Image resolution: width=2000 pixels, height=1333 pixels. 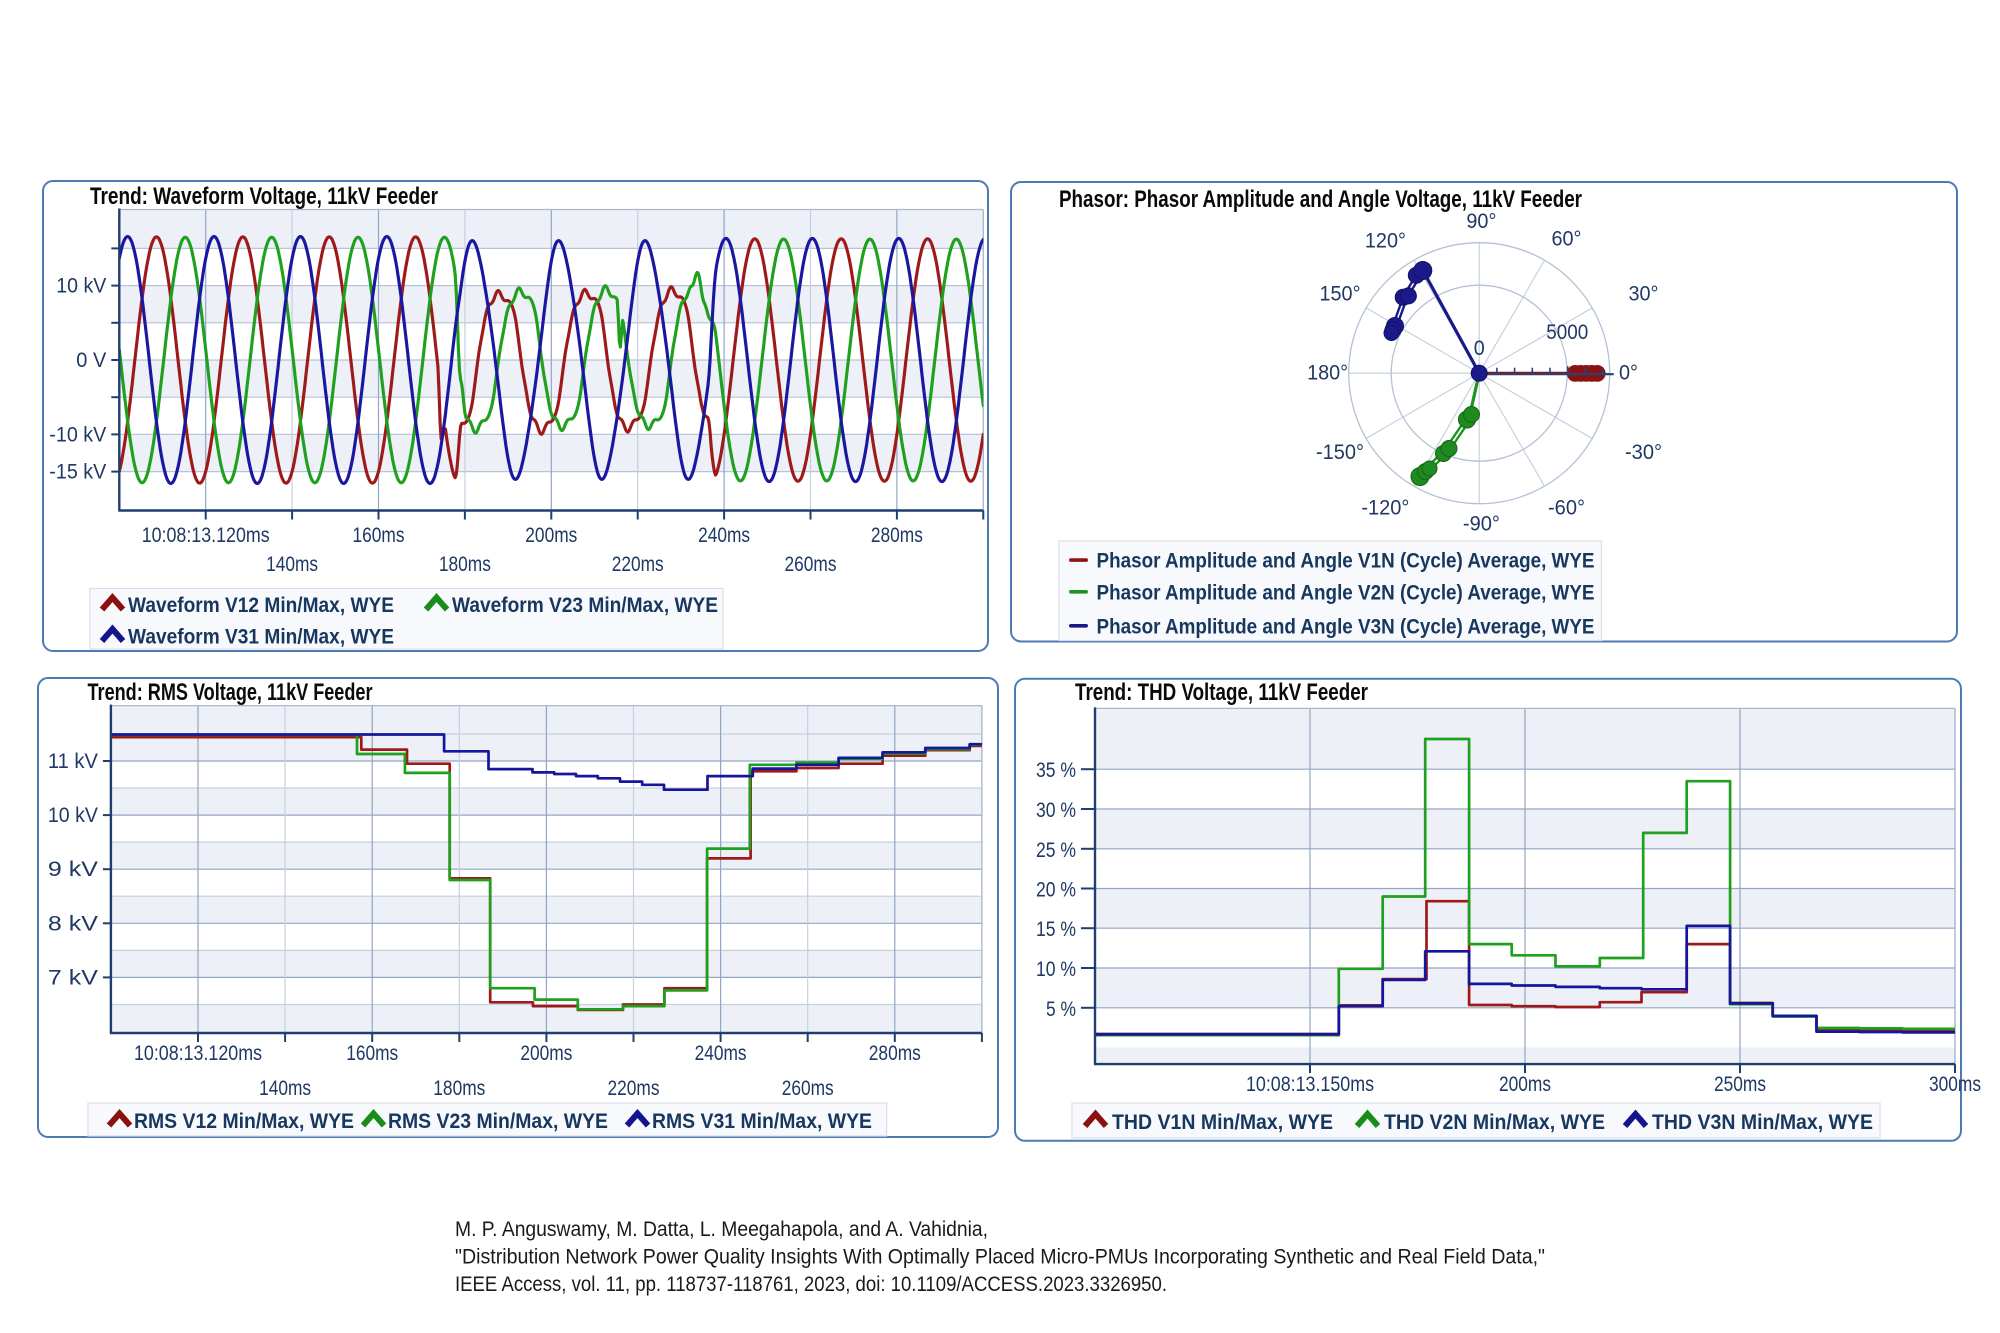 I want to click on svg-text: 8 kV, so click(x=73, y=923).